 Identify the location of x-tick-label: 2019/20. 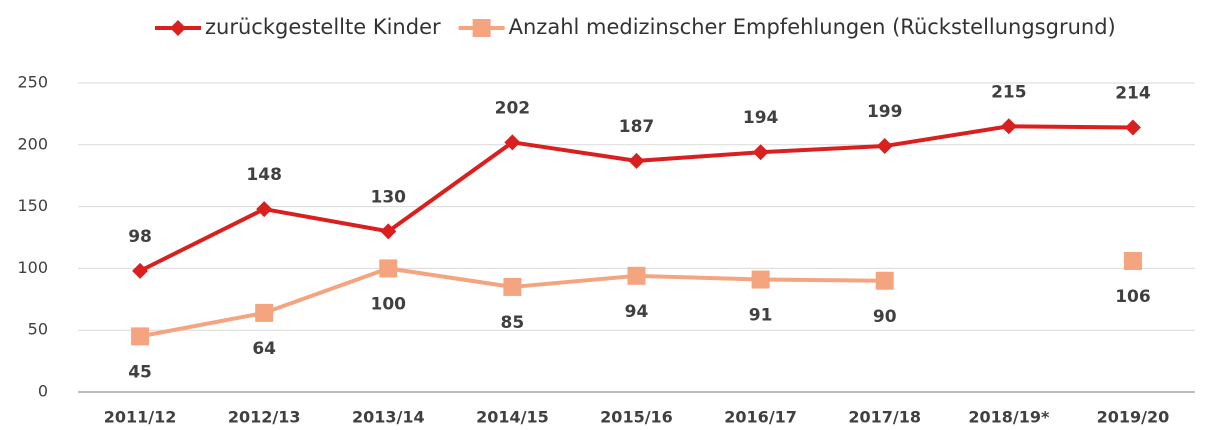
(1133, 417).